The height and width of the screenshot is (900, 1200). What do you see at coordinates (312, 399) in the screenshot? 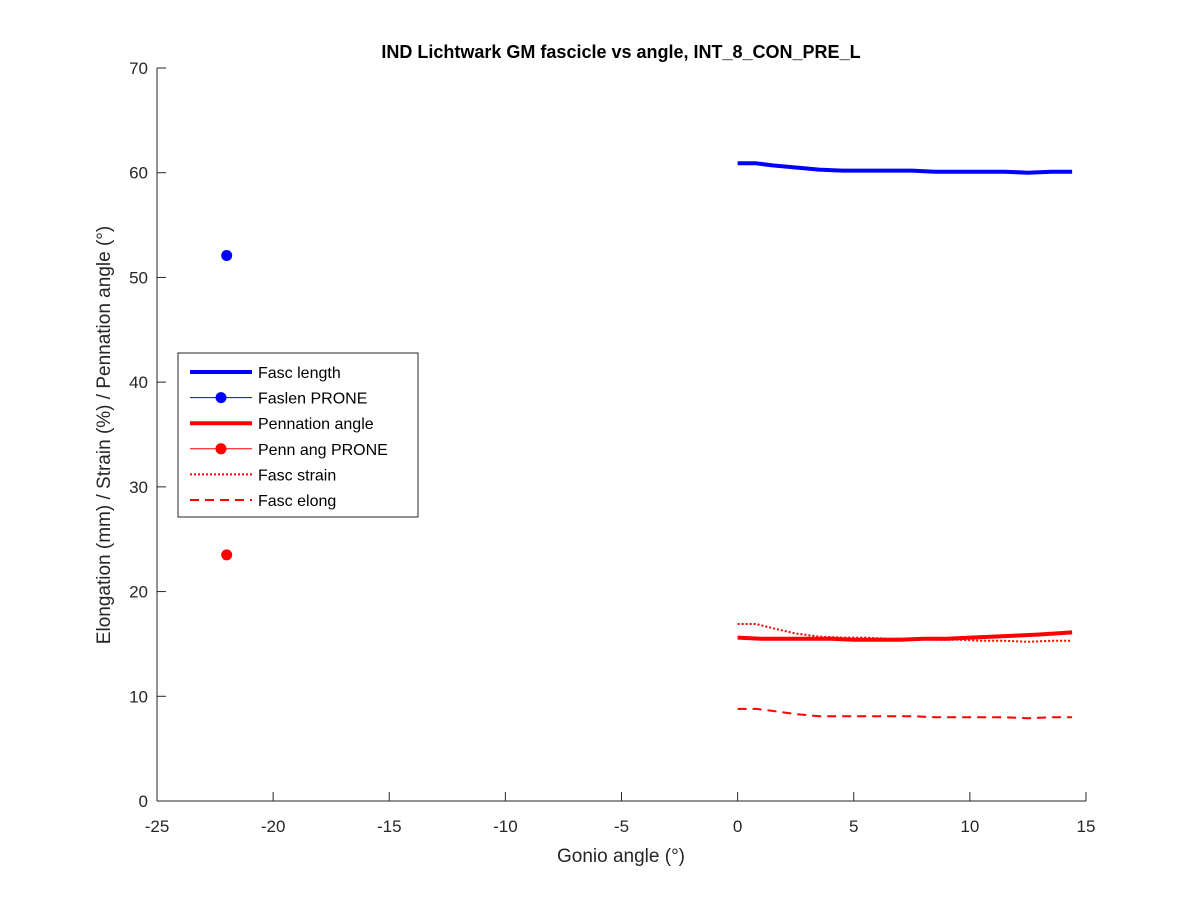
I see `legend-label: Faslen PRONE` at bounding box center [312, 399].